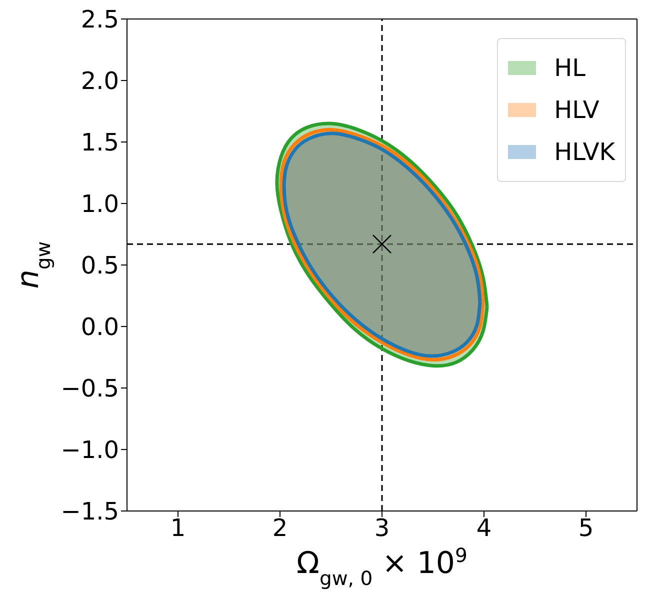 This screenshot has width=665, height=593. I want to click on y-tick-label: −0.5, so click(89, 388).